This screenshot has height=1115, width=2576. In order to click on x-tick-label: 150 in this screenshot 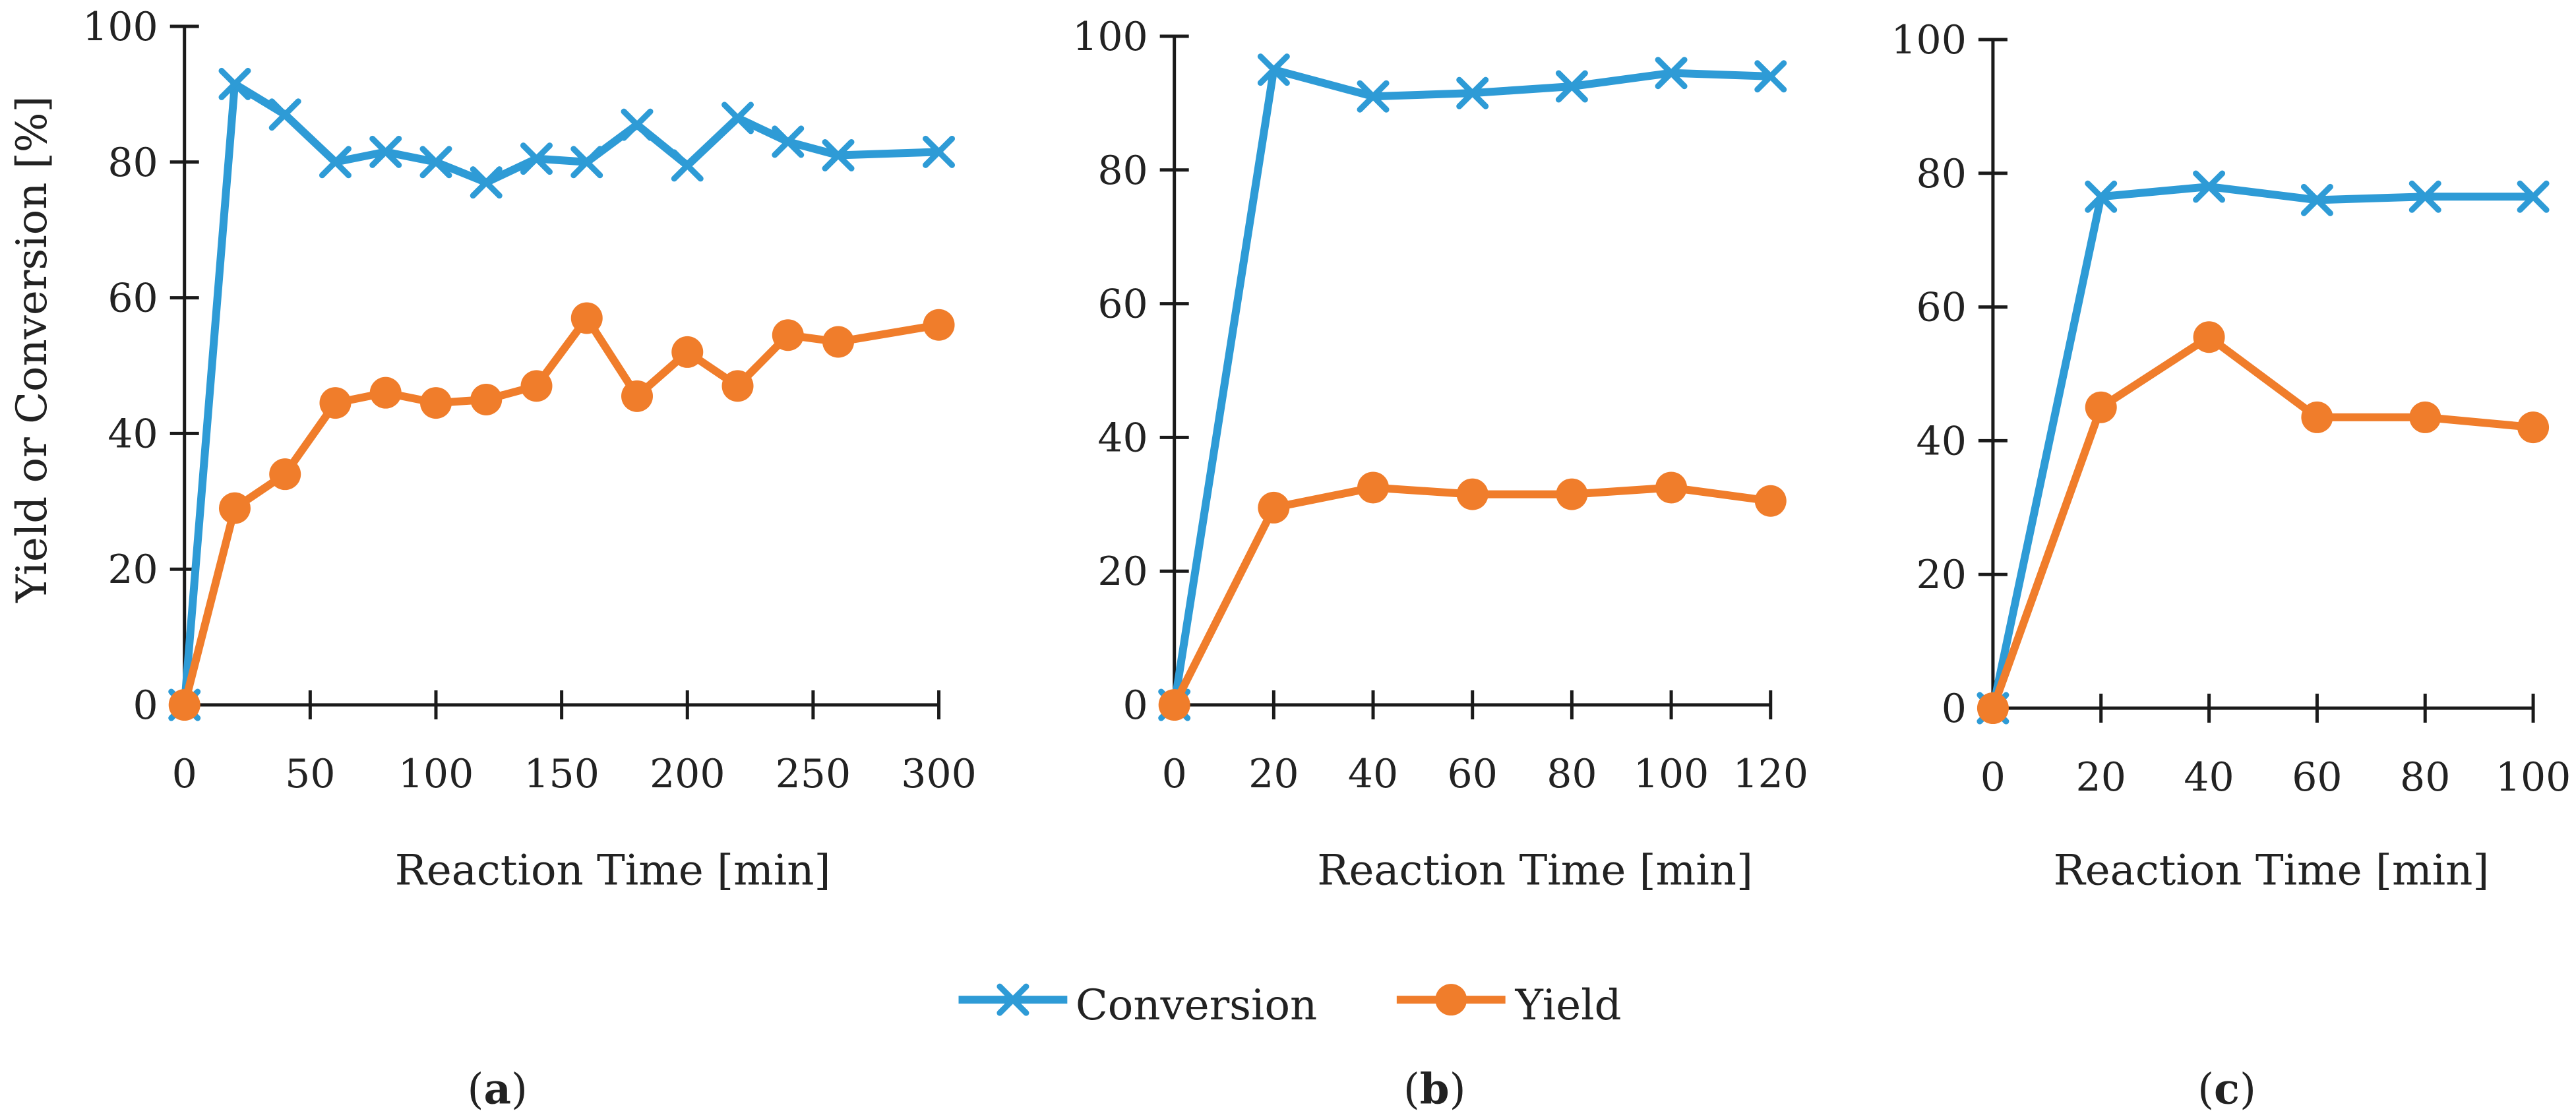, I will do `click(561, 774)`.